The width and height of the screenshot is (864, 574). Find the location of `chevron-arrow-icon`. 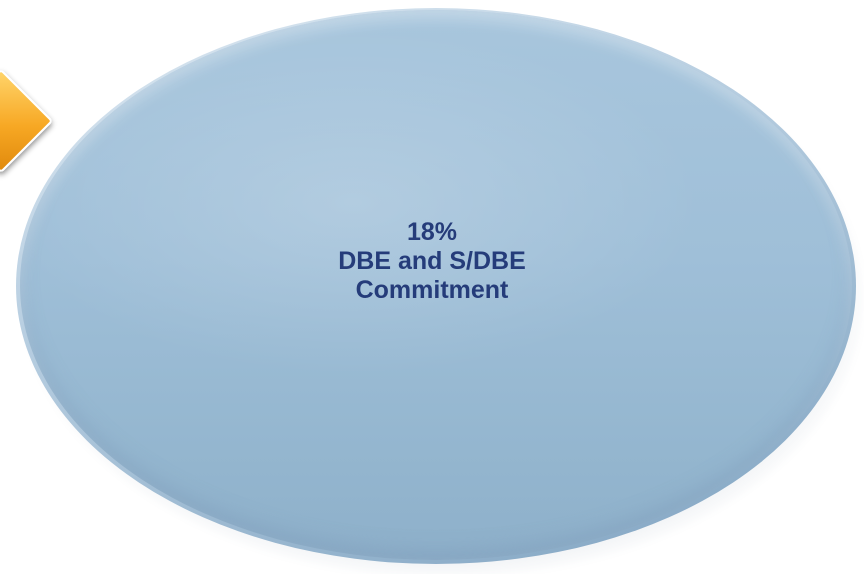

chevron-arrow-icon is located at coordinates (27, 121).